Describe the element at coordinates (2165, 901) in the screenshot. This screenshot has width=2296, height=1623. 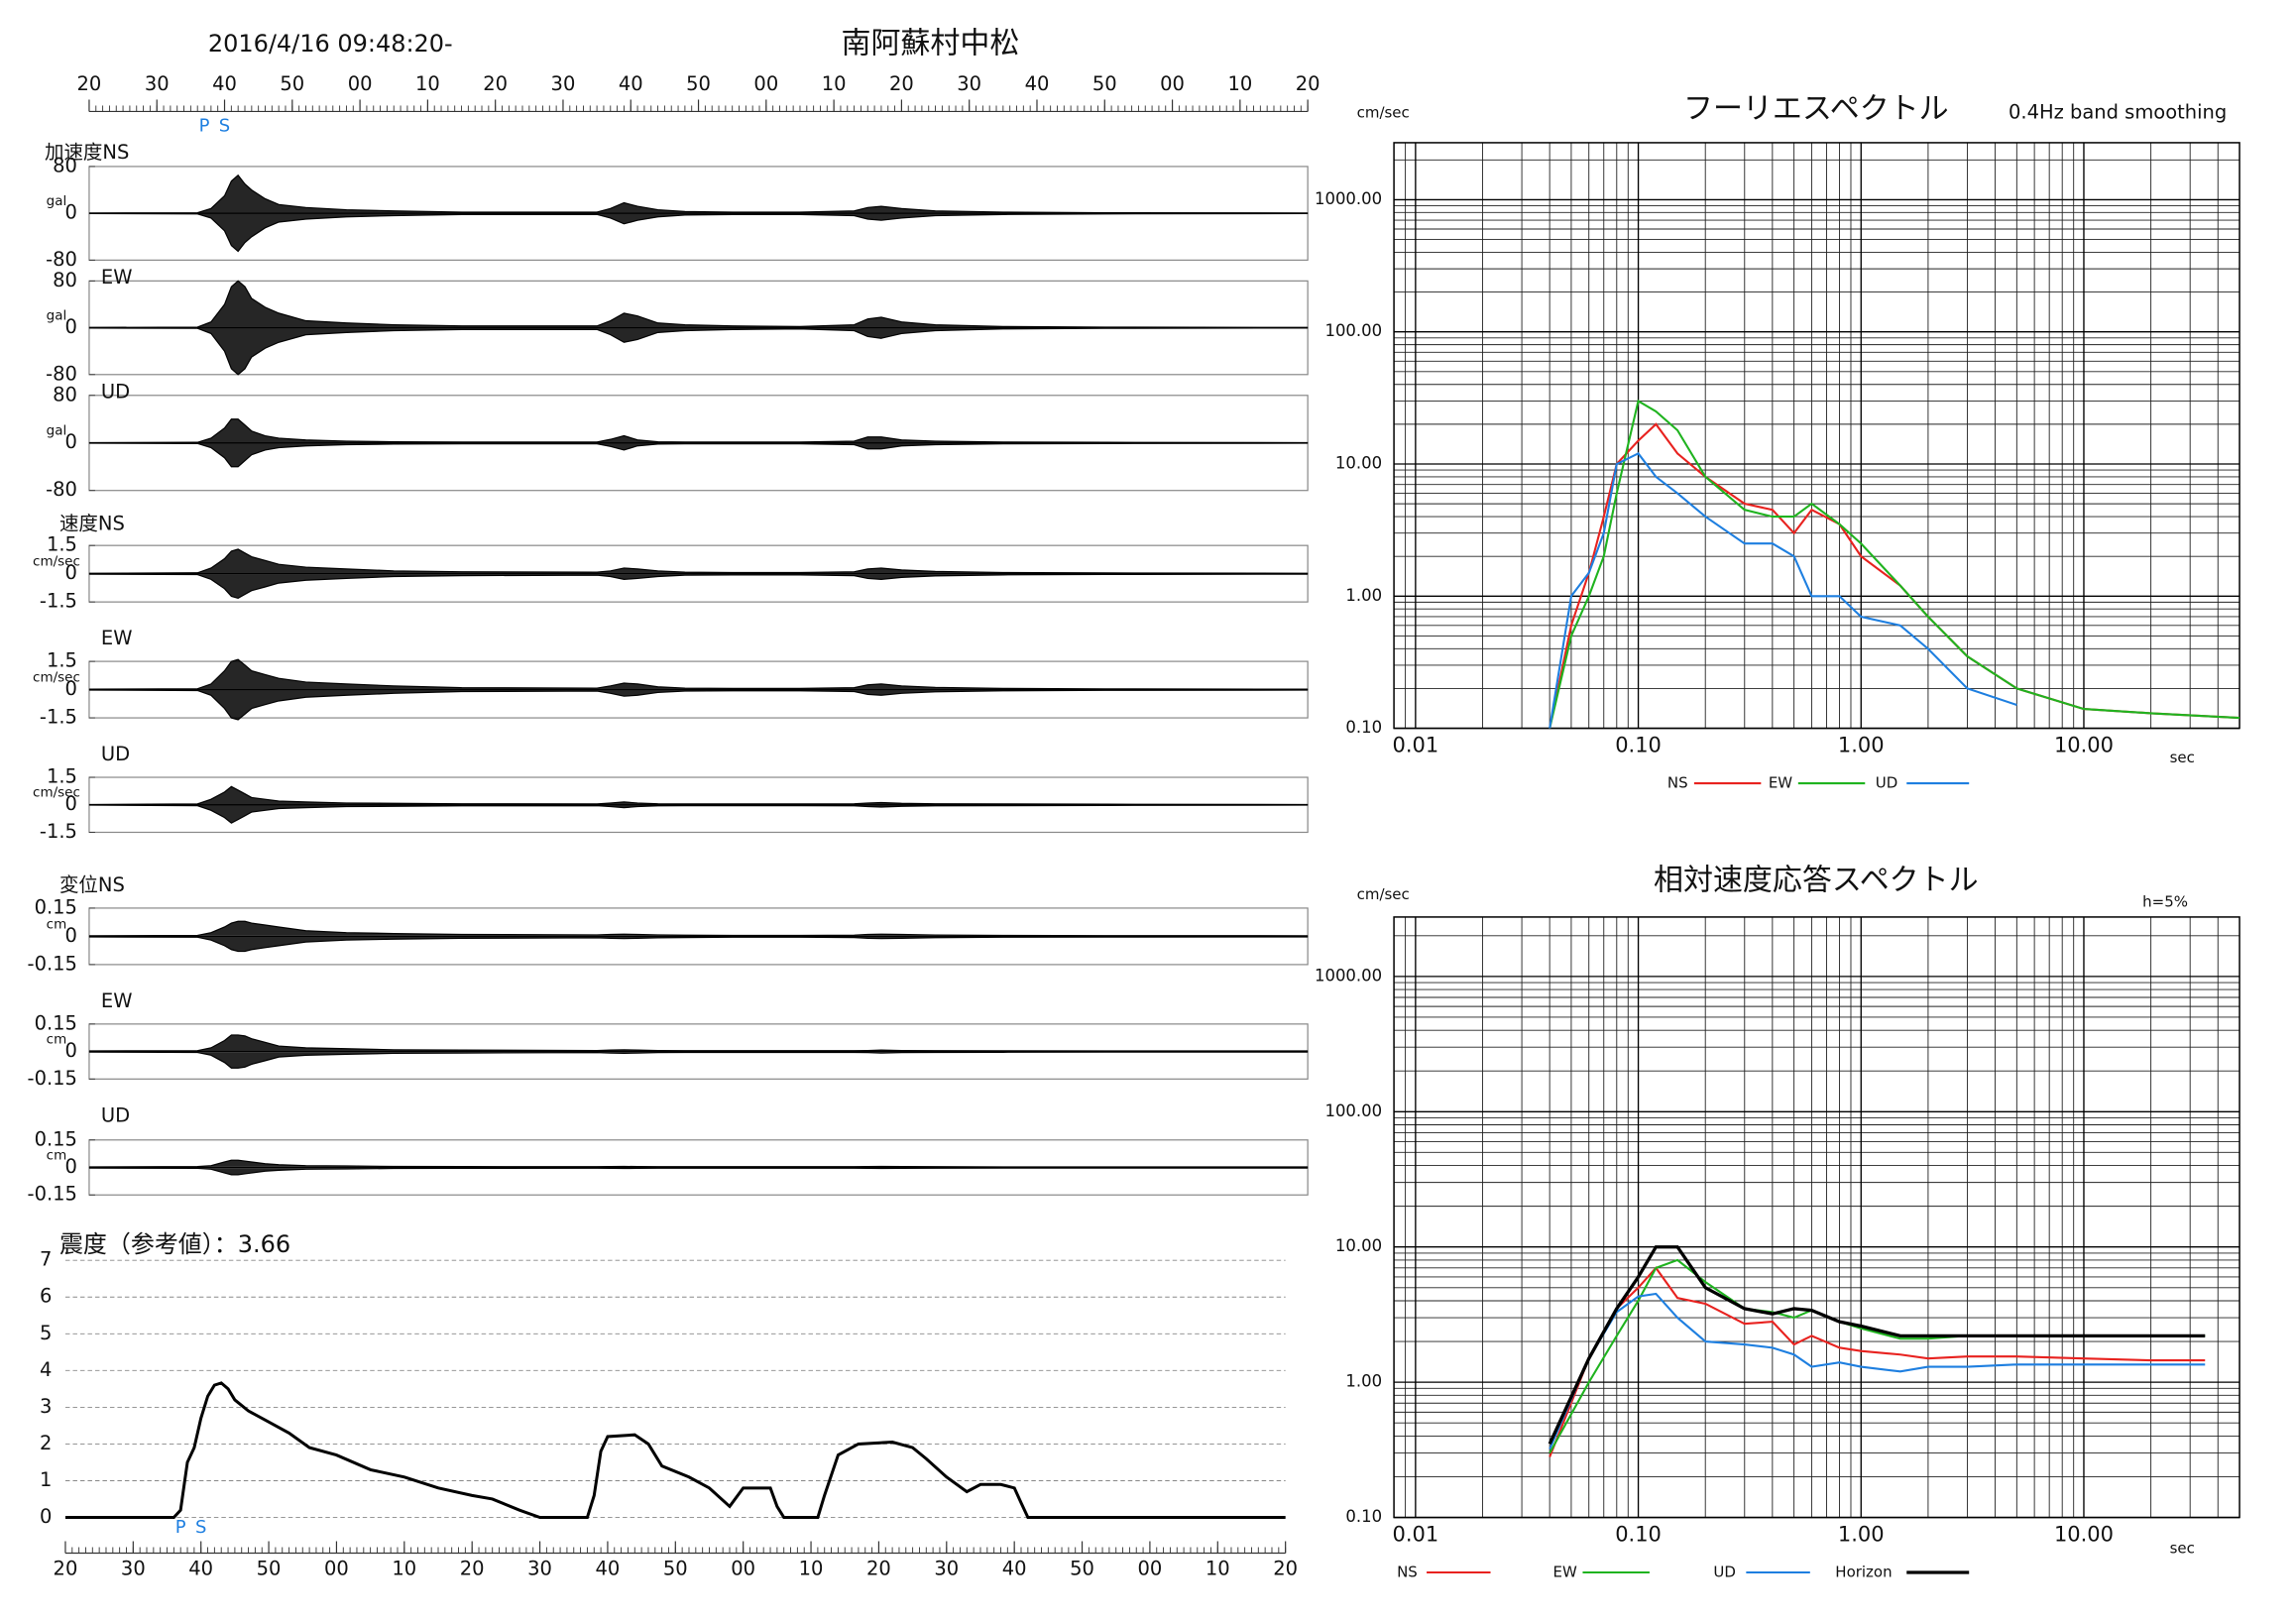
I see `annotation: h=5%` at that location.